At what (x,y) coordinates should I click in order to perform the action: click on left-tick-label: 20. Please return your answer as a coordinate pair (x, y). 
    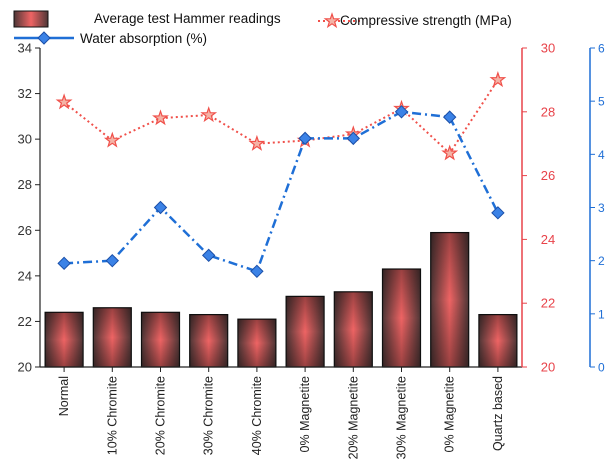
    Looking at the image, I should click on (25, 367).